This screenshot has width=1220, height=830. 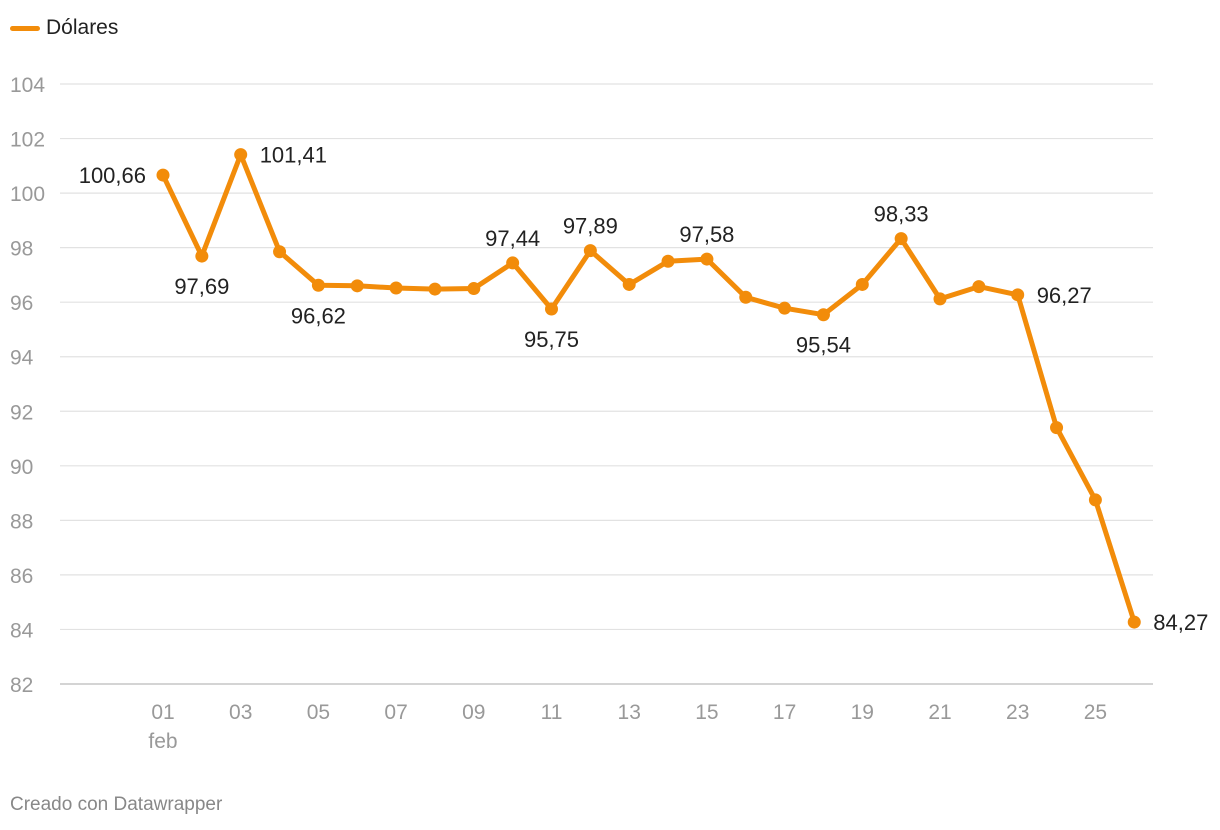 I want to click on x-tick-label: 13, so click(x=629, y=712).